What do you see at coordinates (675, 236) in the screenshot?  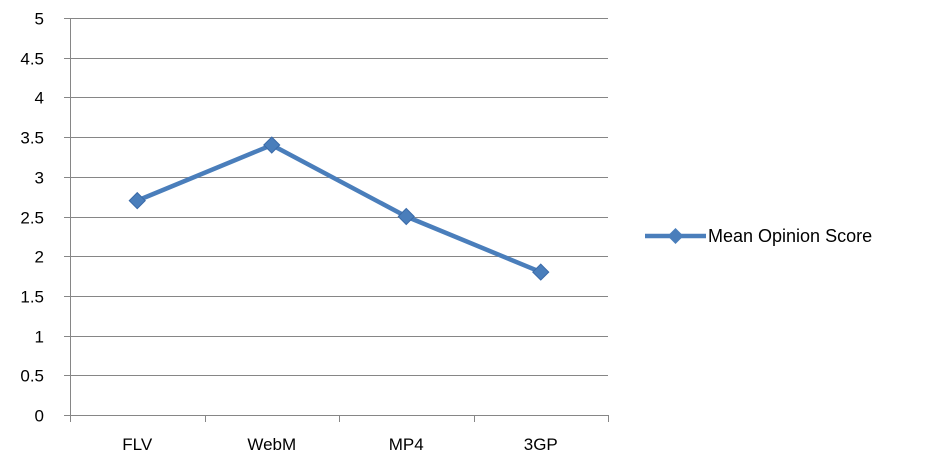 I see `legend-diamond-marker` at bounding box center [675, 236].